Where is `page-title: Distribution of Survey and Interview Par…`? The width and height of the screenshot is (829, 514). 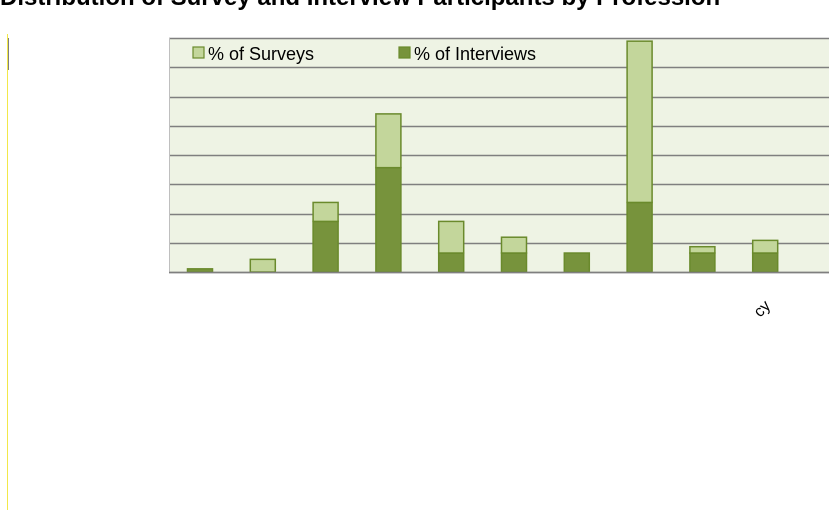 page-title: Distribution of Survey and Interview Par… is located at coordinates (414, 7).